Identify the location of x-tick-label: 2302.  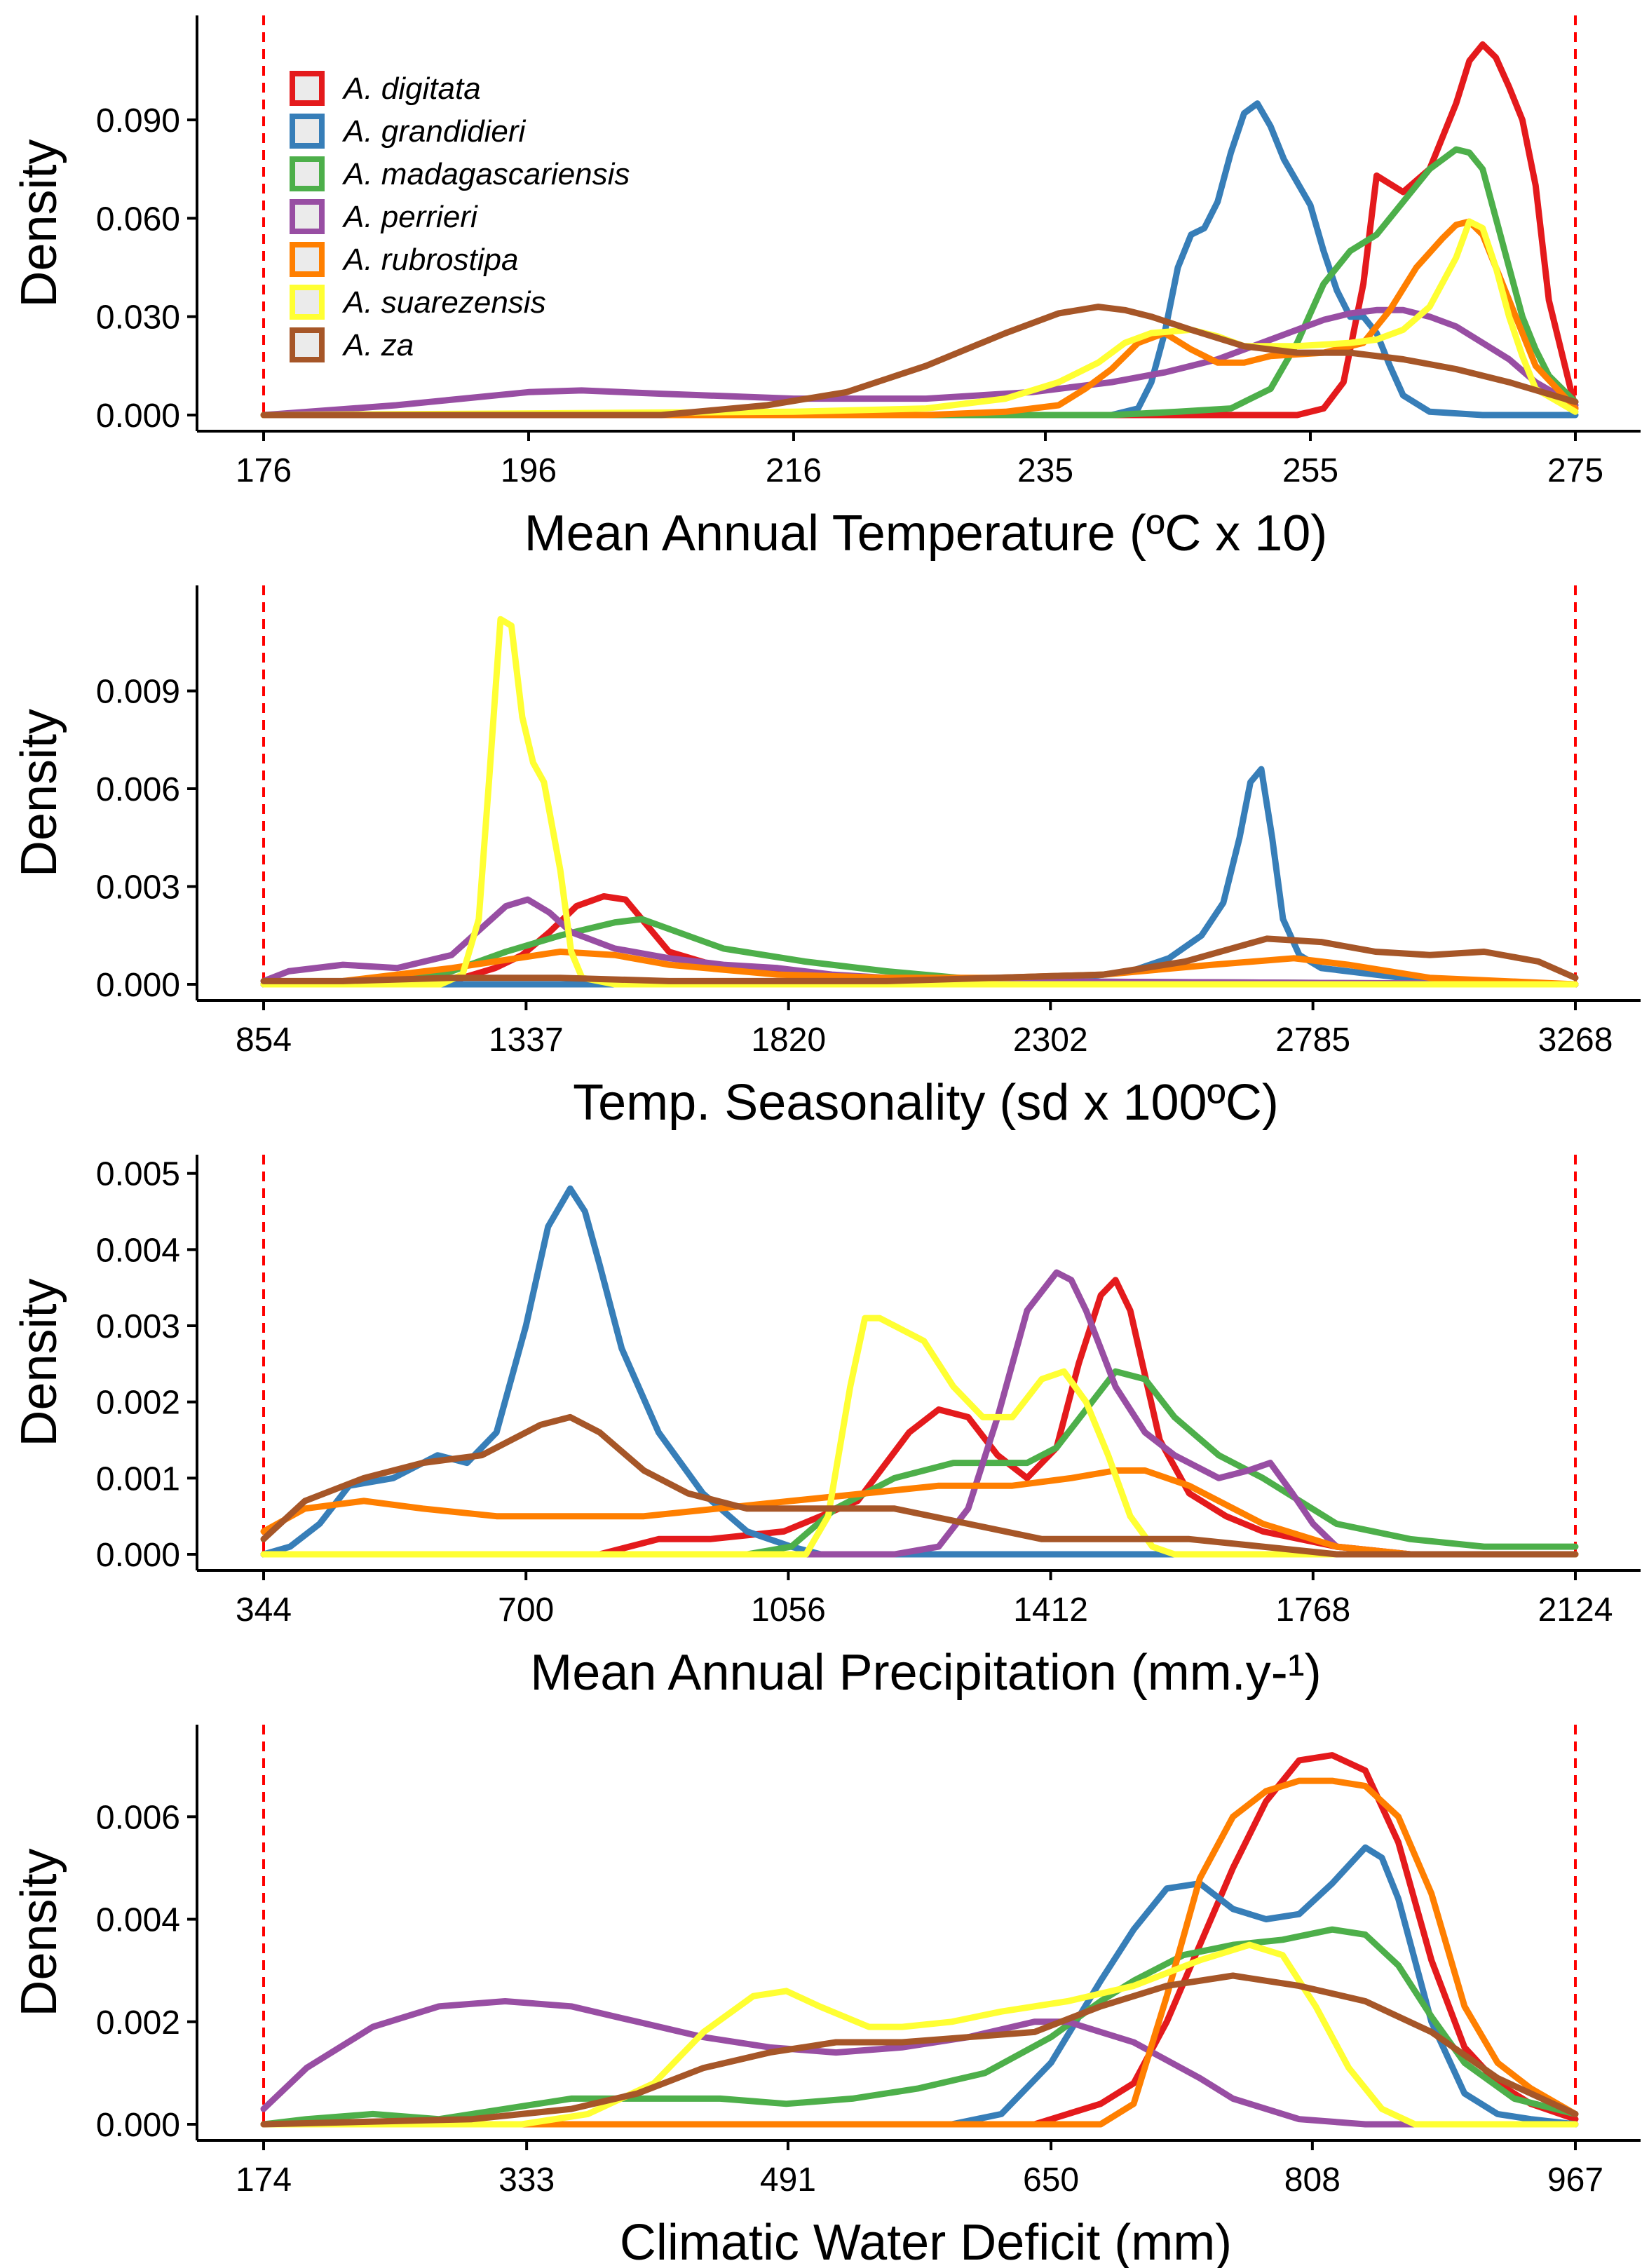
(1050, 1040).